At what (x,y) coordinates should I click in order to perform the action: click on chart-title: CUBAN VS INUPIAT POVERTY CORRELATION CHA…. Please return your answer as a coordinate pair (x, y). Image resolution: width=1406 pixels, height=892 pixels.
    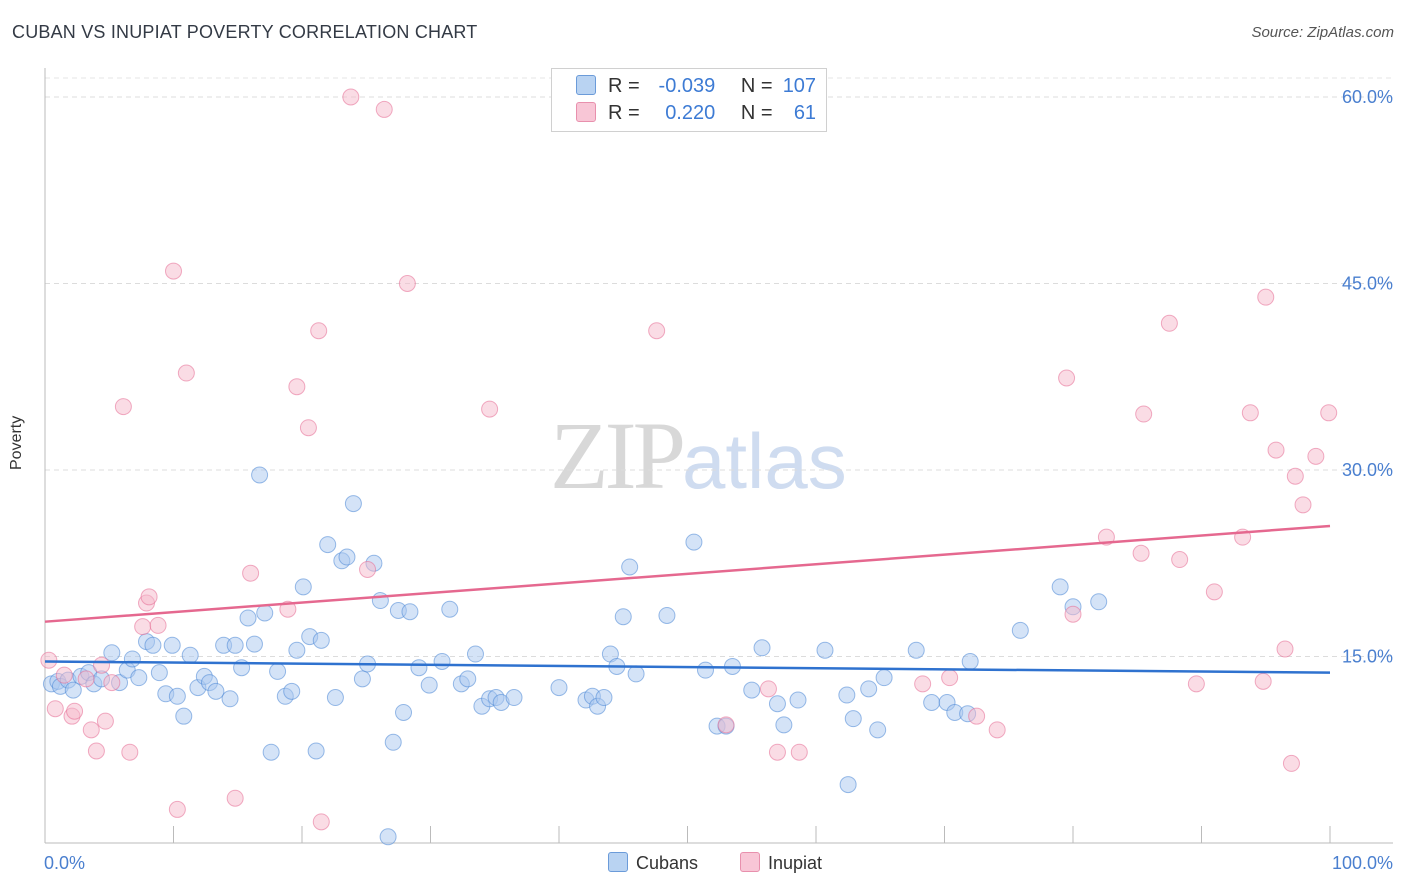
    Looking at the image, I should click on (245, 32).